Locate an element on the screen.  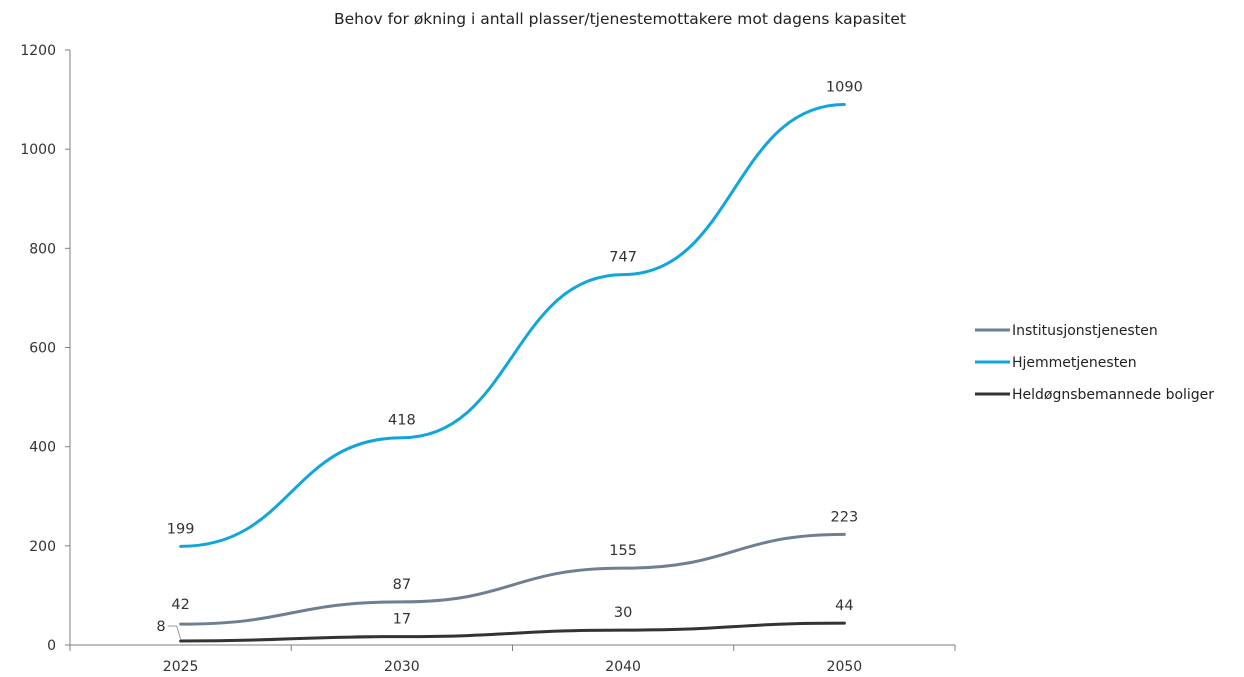
data-label: 17 is located at coordinates (402, 620).